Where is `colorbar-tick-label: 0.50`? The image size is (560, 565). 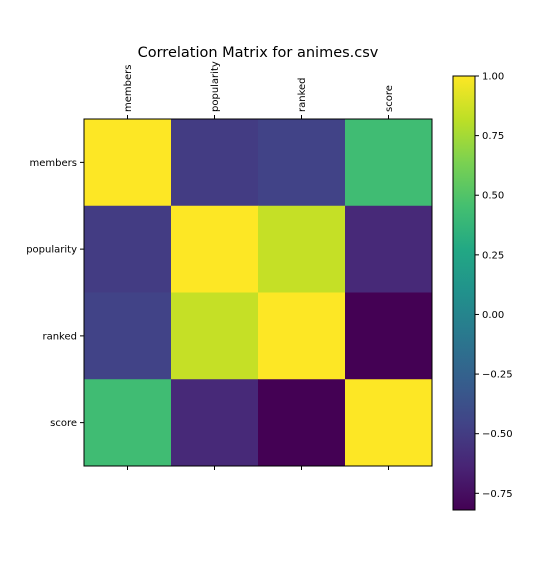
colorbar-tick-label: 0.50 is located at coordinates (493, 196).